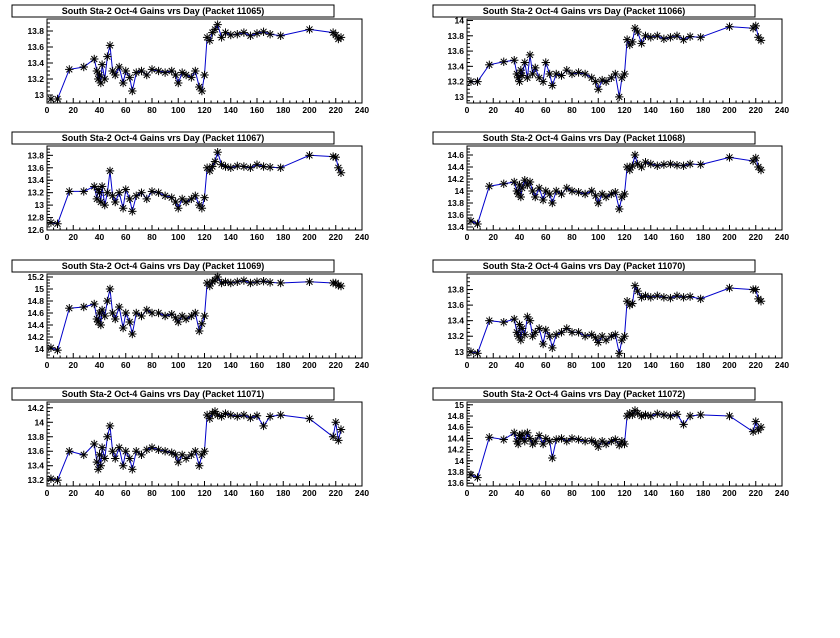 The height and width of the screenshot is (638, 840). Describe the element at coordinates (309, 237) in the screenshot. I see `x-tick-label: 200` at that location.